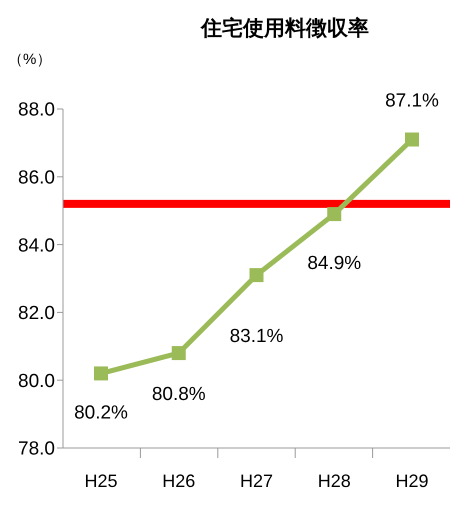 Image resolution: width=450 pixels, height=508 pixels. Describe the element at coordinates (179, 480) in the screenshot. I see `x-tick-label: H26` at that location.